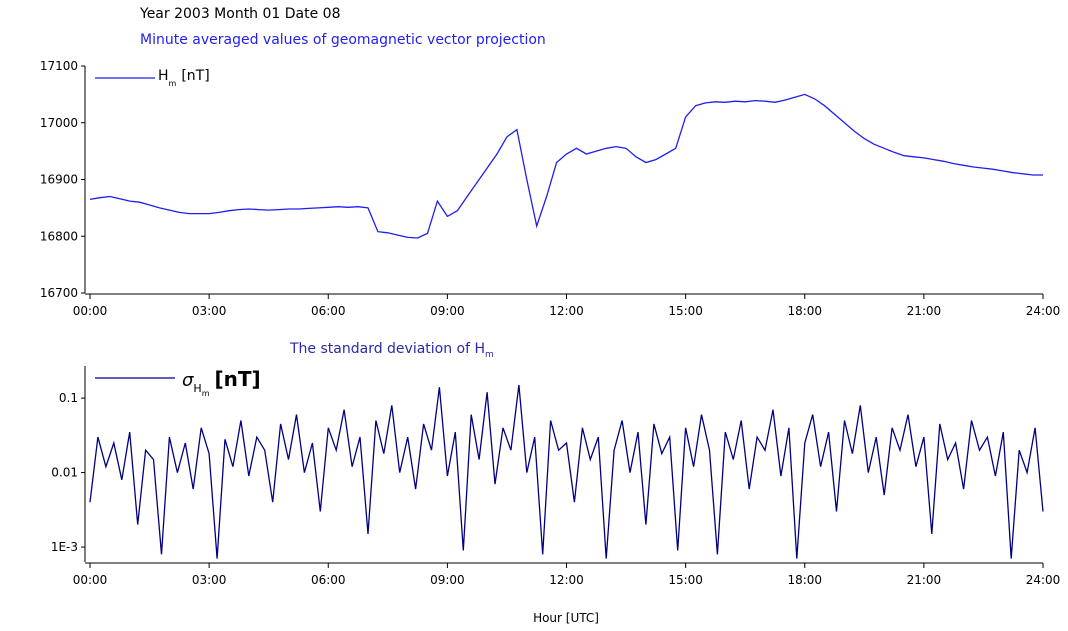 The width and height of the screenshot is (1068, 631). Describe the element at coordinates (240, 14) in the screenshot. I see `chart-title: Year 2003 Month 01 Date 08` at that location.